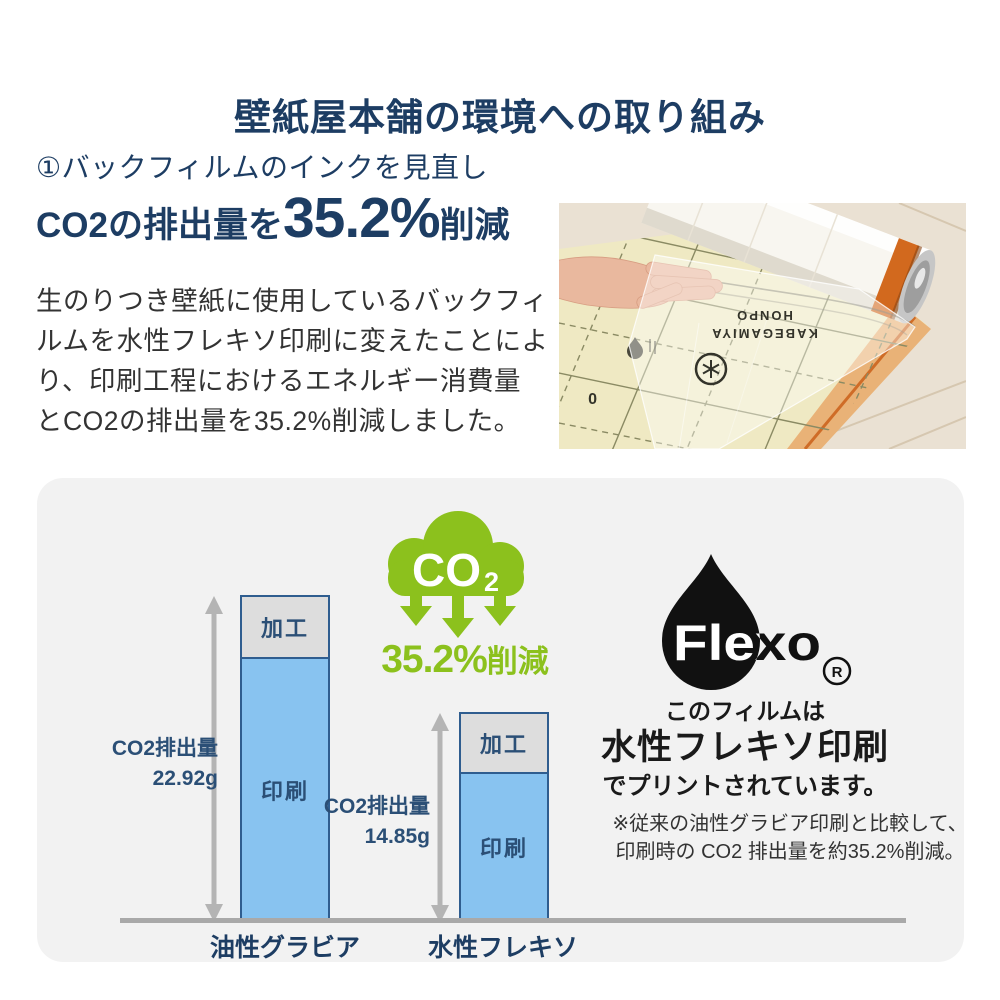 Image resolution: width=1000 pixels, height=1000 pixels. I want to click on transparent-film, so click(772, 351).